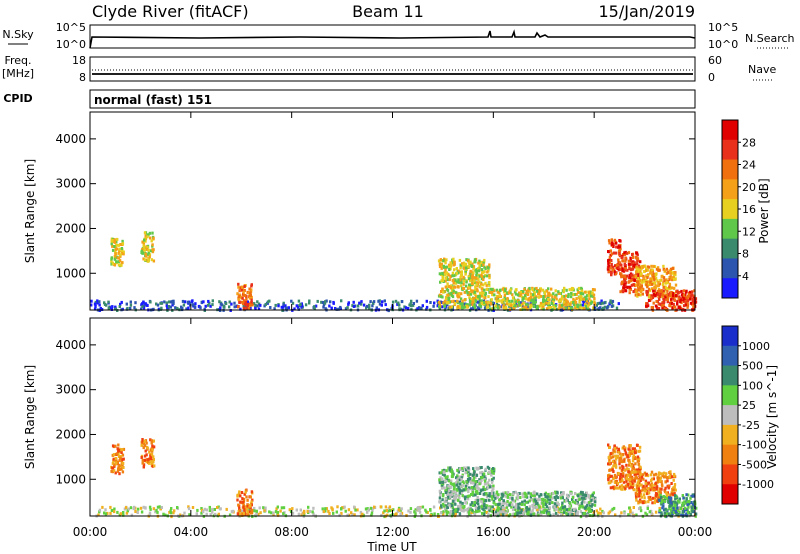  I want to click on power-ytick-label-0: 1000, so click(70, 273).